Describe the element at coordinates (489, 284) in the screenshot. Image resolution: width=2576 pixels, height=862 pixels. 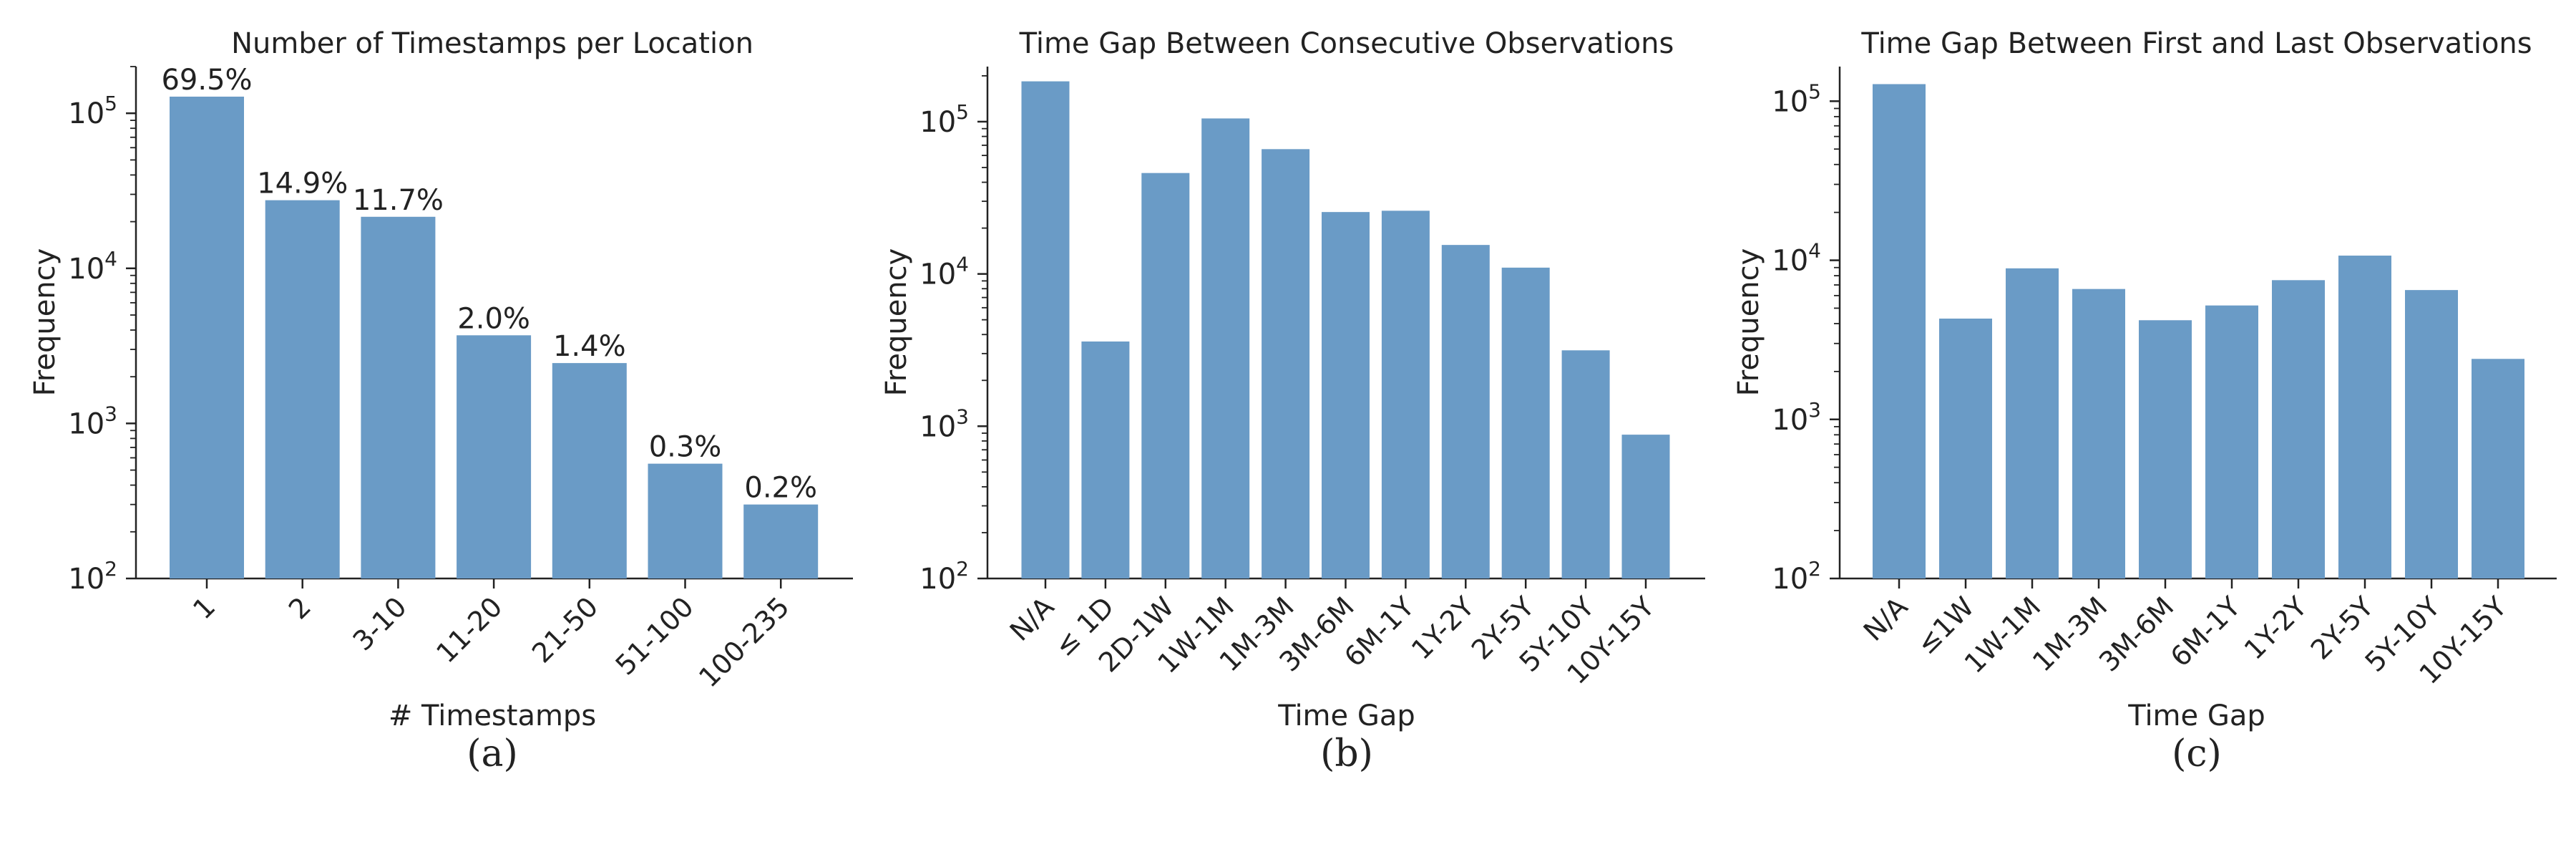
I see `data-labels: 69.5% 14.9%11.7% 2.0% 1.4% 0.3% 0.2%` at that location.